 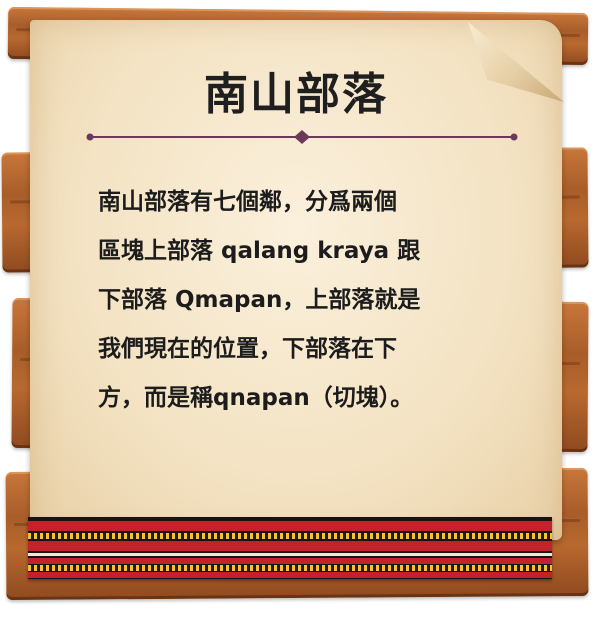 What do you see at coordinates (247, 349) in the screenshot?
I see `description-line: 我們現在的位置，下部落在下` at bounding box center [247, 349].